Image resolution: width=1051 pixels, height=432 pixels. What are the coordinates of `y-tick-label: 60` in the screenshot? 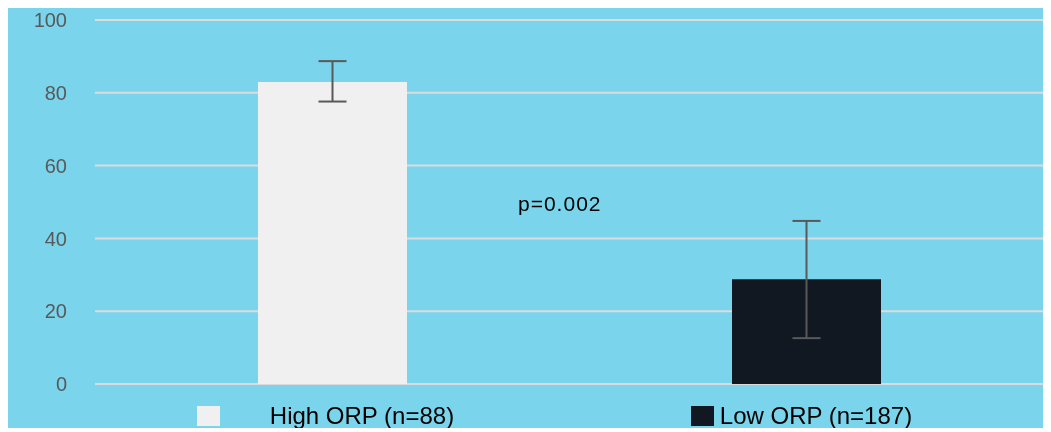 It's located at (55, 165).